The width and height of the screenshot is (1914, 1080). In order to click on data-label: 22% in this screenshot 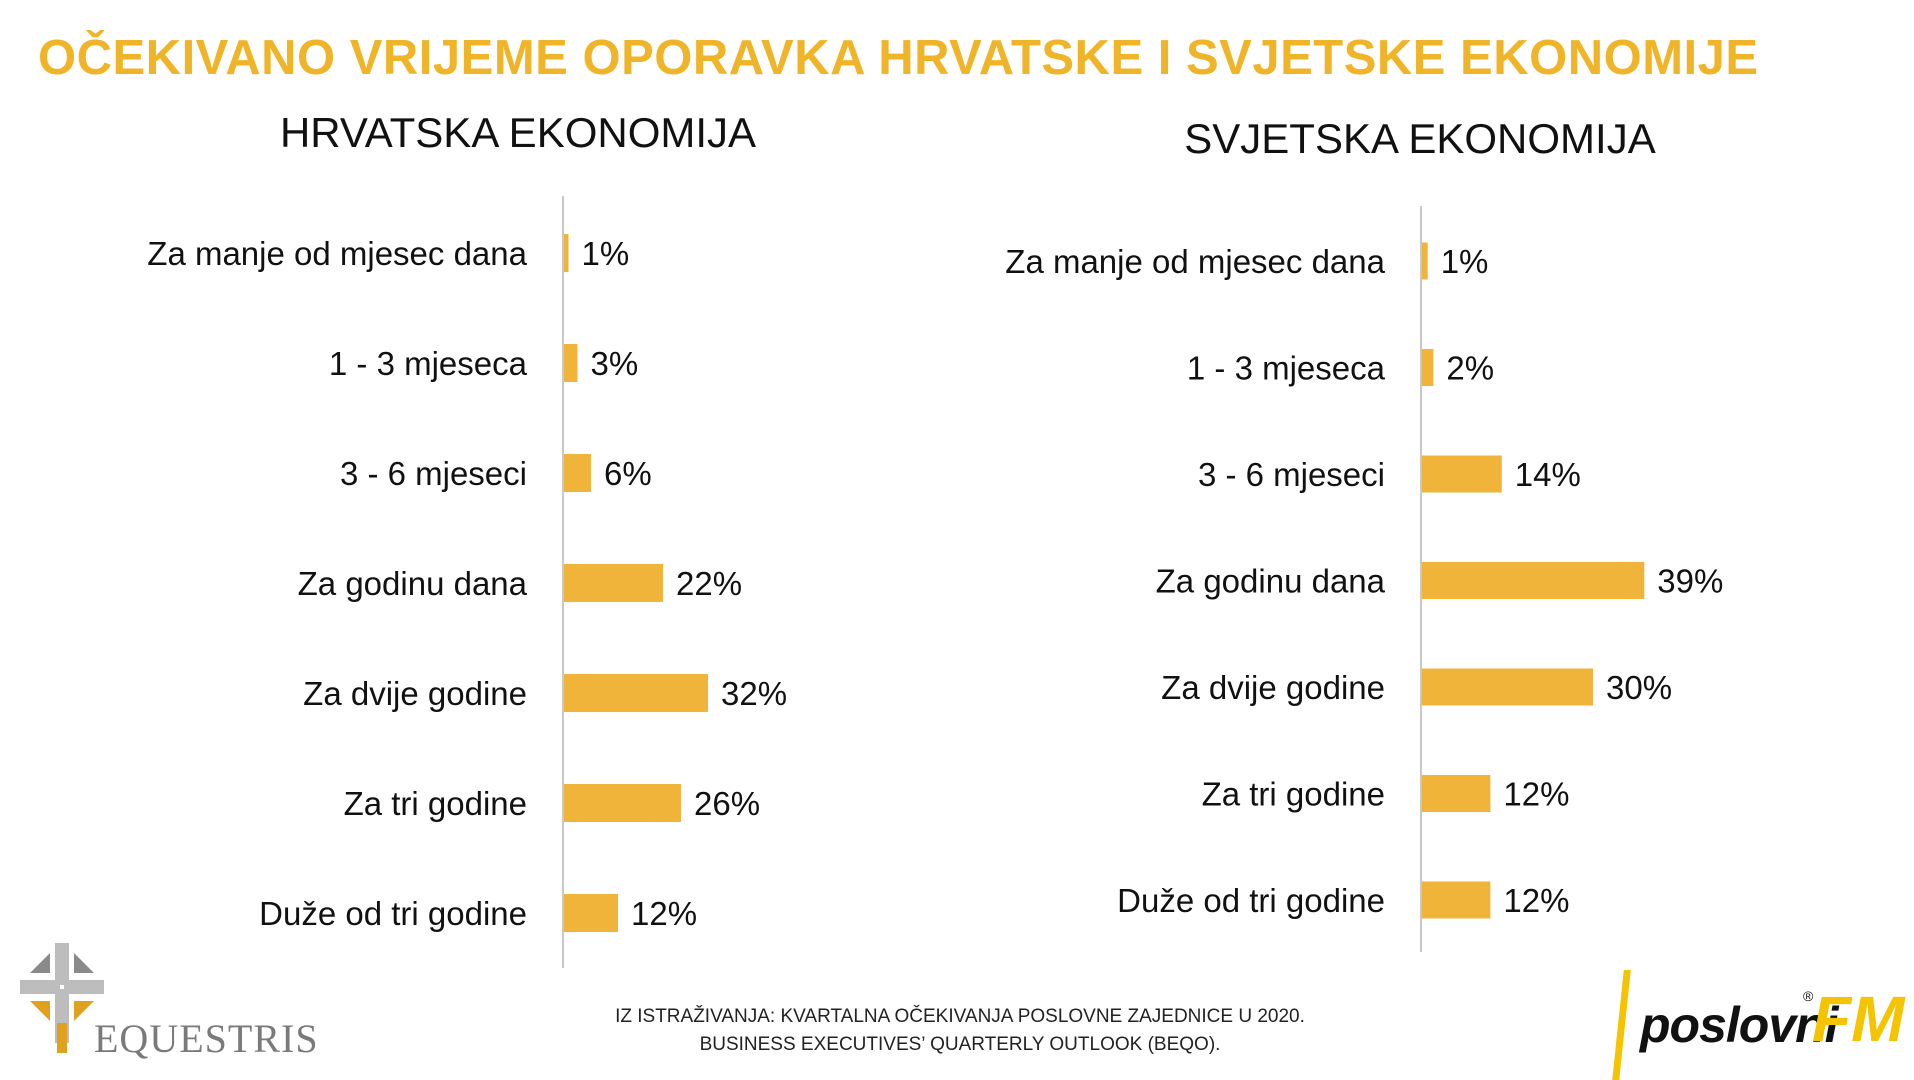, I will do `click(709, 583)`.